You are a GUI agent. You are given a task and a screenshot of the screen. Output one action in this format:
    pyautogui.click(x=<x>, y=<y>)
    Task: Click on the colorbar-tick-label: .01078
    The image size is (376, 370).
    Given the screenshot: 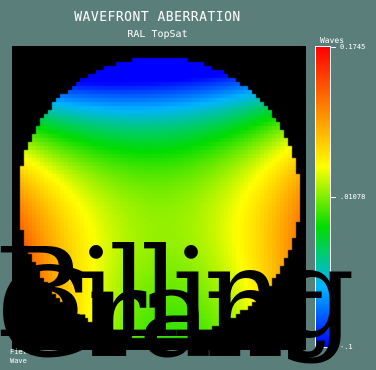 What is the action you would take?
    pyautogui.click(x=353, y=197)
    